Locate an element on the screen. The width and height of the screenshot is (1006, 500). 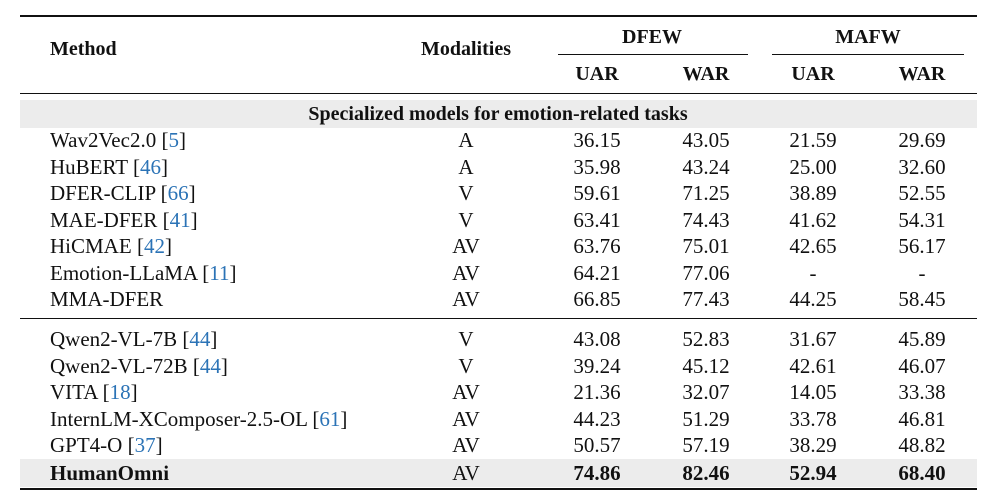
dfew-war-cell: 45.12 is located at coordinates (706, 365).